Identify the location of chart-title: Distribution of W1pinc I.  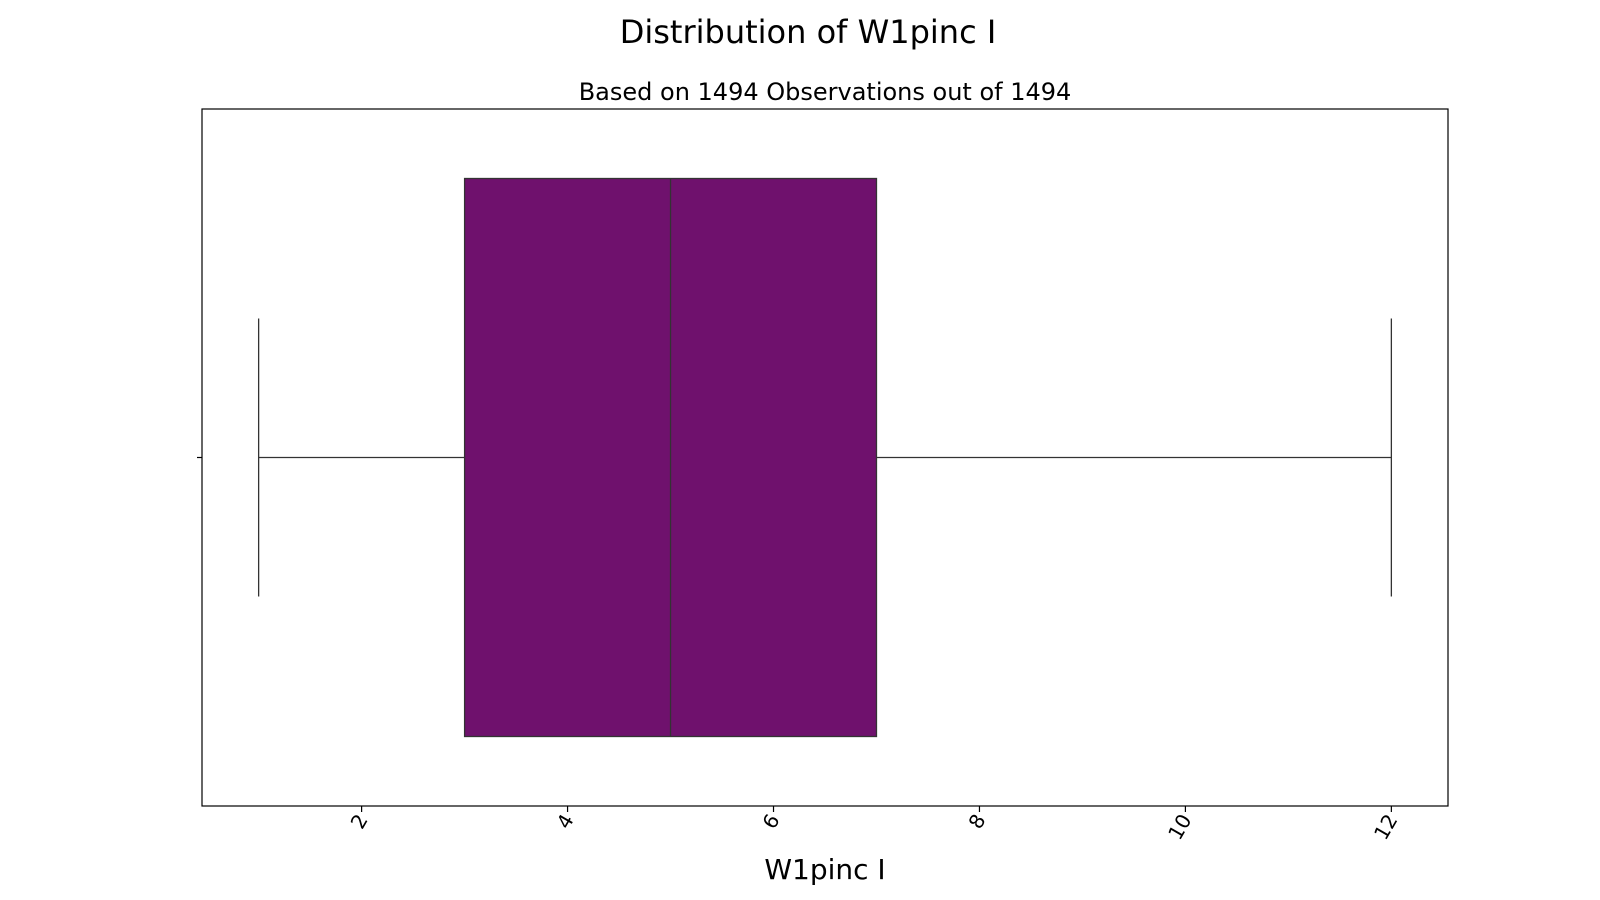
(808, 32).